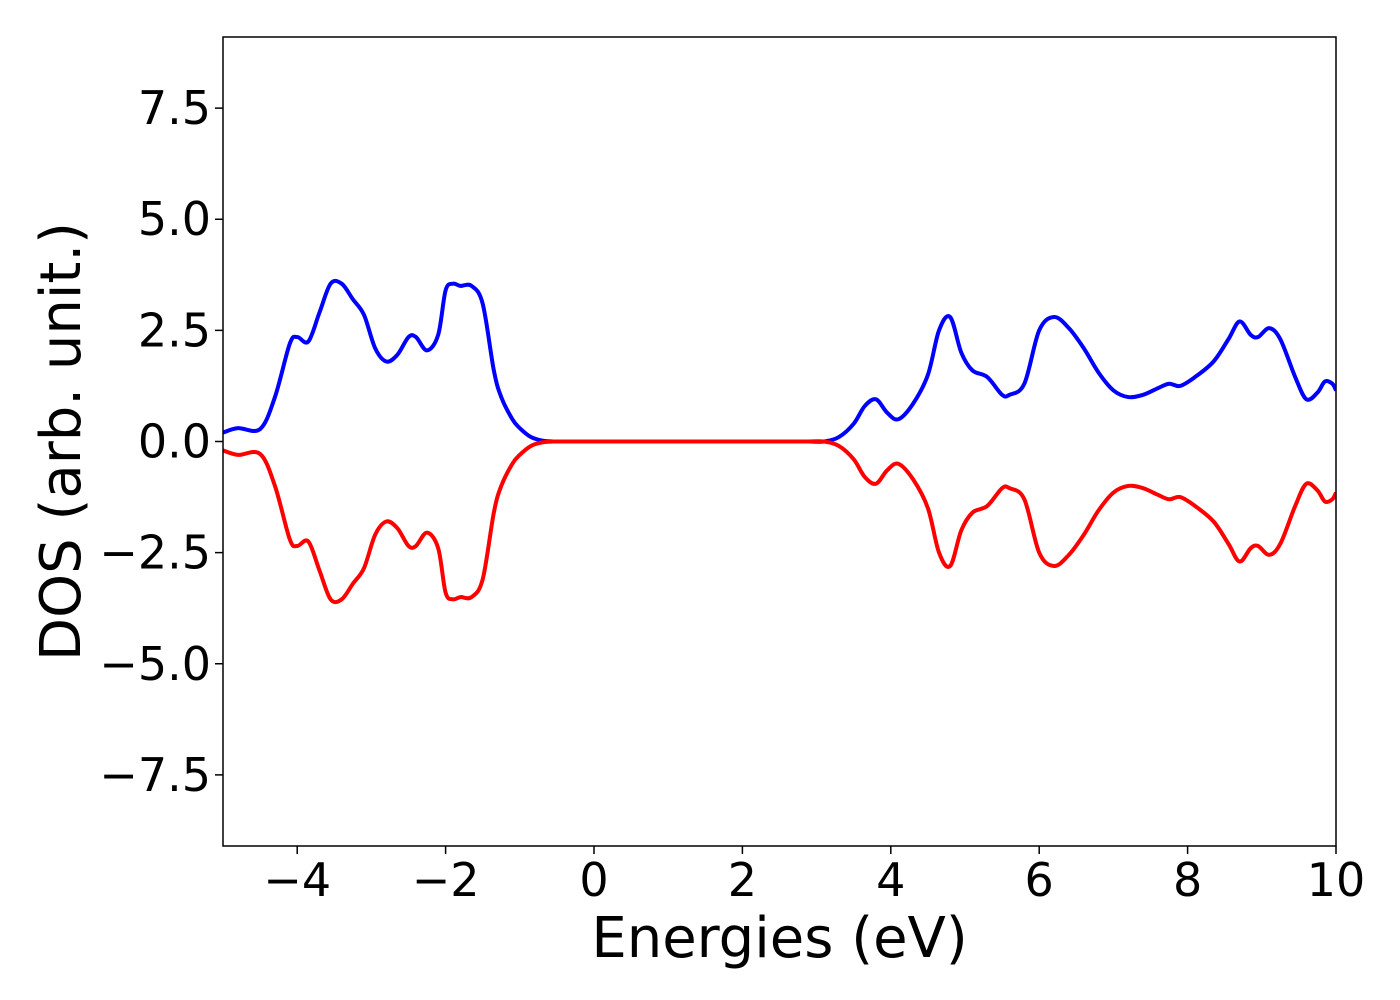 The image size is (1400, 1000). I want to click on y-tick-label: −2.5, so click(155, 553).